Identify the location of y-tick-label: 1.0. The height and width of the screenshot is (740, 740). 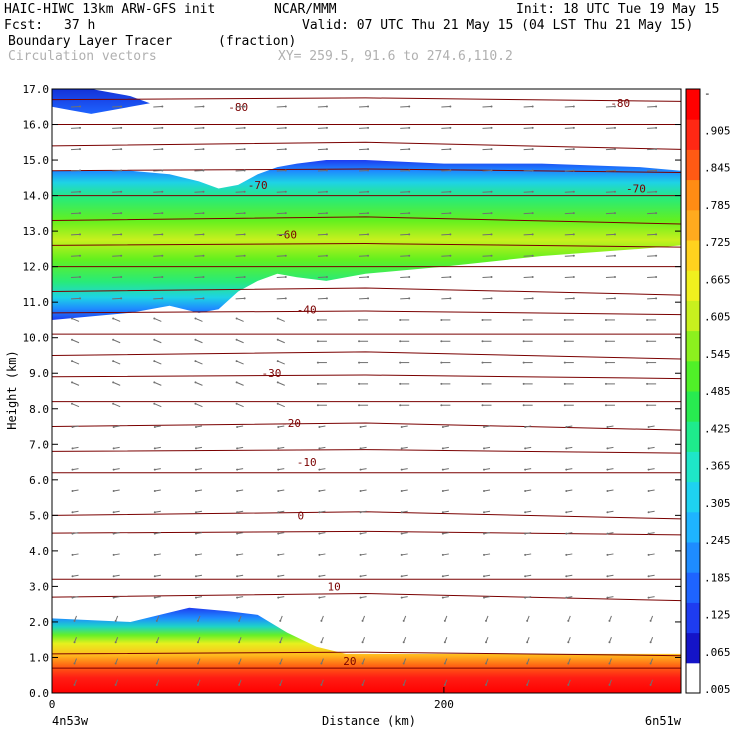
(39, 657).